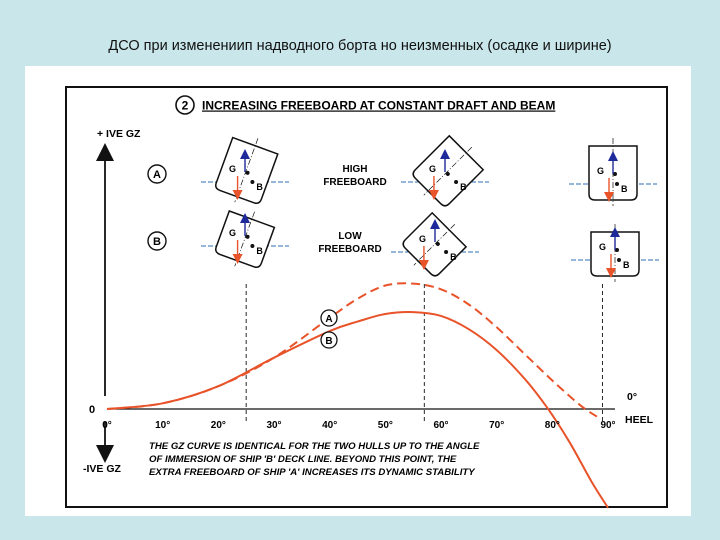 Image resolution: width=720 pixels, height=540 pixels. I want to click on x-tick-label: 90°, so click(607, 425).